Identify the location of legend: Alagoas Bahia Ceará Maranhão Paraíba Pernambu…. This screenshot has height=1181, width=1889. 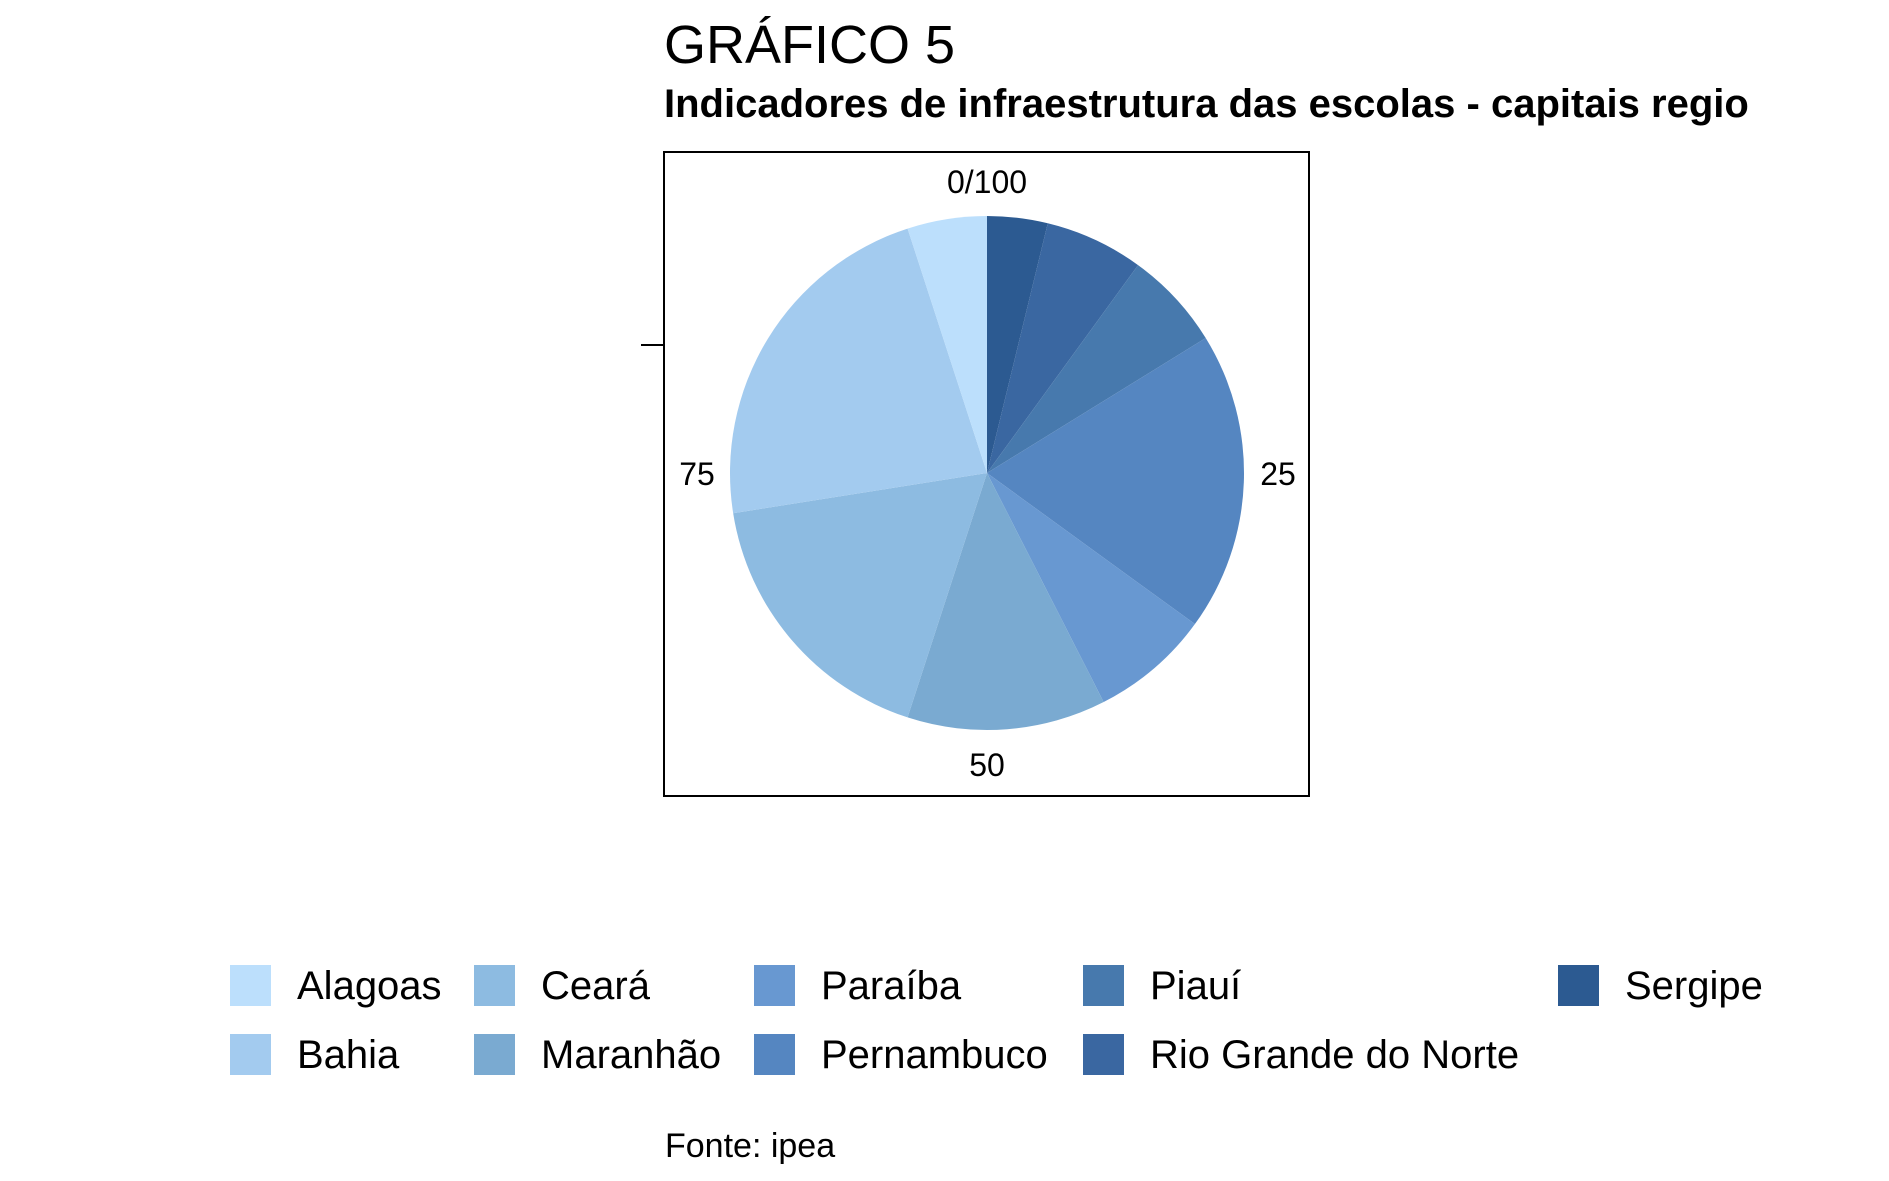
(996, 1020).